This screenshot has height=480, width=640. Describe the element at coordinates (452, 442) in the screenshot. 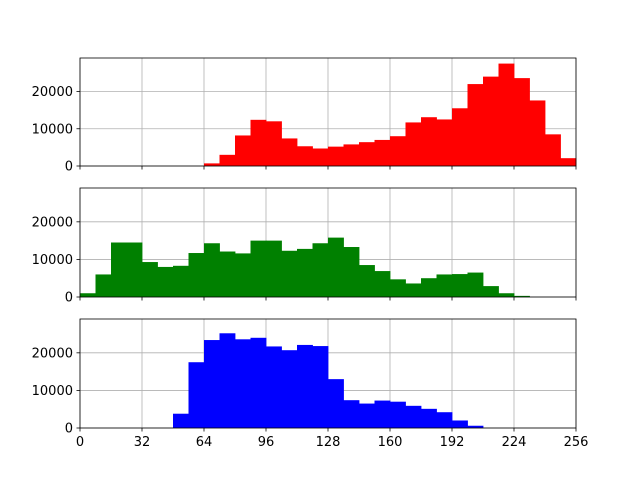

I see `x-tick-label: 192` at that location.